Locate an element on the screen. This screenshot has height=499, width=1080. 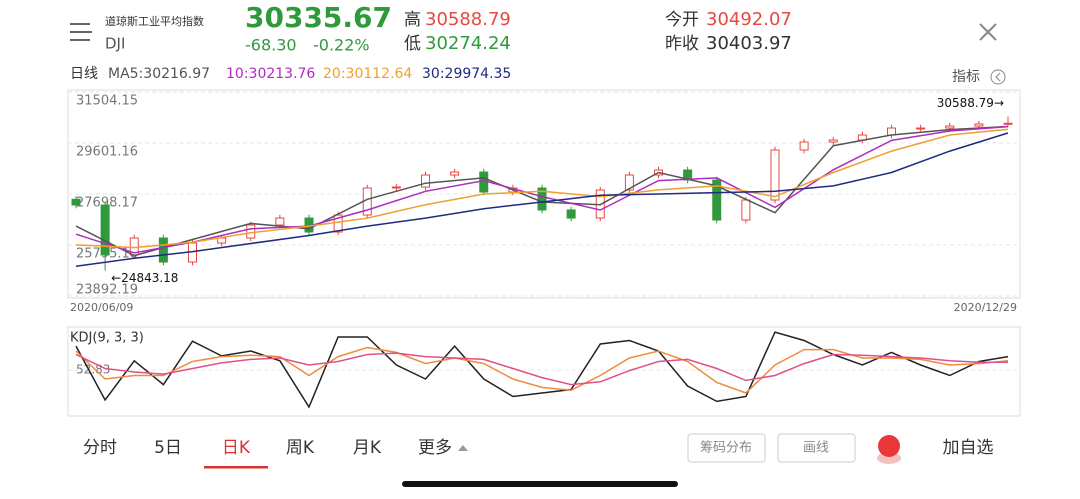
watch-button: 加自选 is located at coordinates (968, 448).